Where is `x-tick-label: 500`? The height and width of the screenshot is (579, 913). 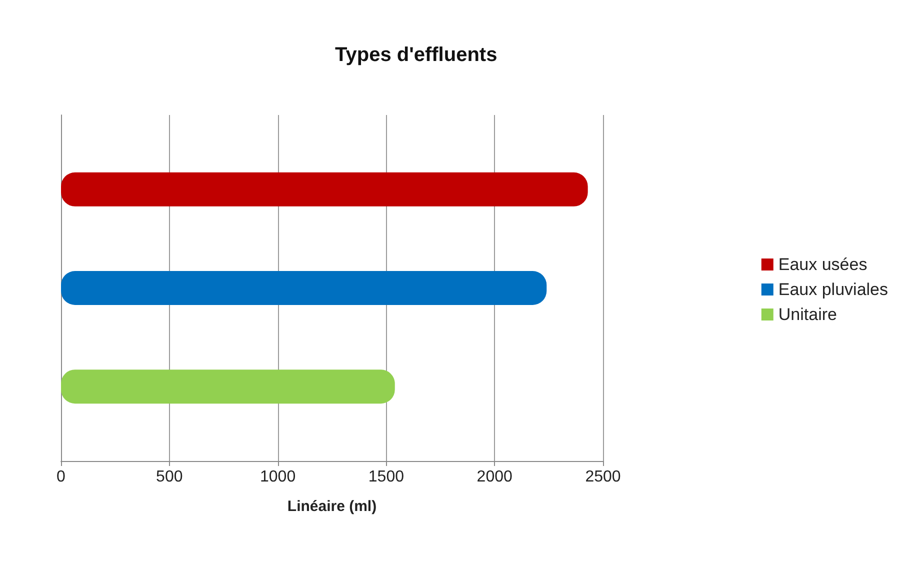 x-tick-label: 500 is located at coordinates (169, 477).